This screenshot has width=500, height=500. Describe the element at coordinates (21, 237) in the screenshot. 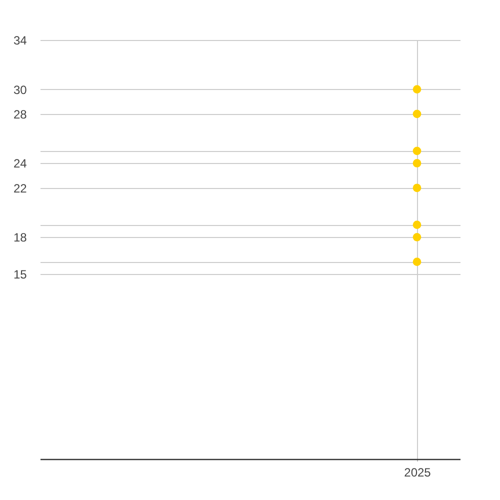

I see `y-tick-label: 18` at that location.